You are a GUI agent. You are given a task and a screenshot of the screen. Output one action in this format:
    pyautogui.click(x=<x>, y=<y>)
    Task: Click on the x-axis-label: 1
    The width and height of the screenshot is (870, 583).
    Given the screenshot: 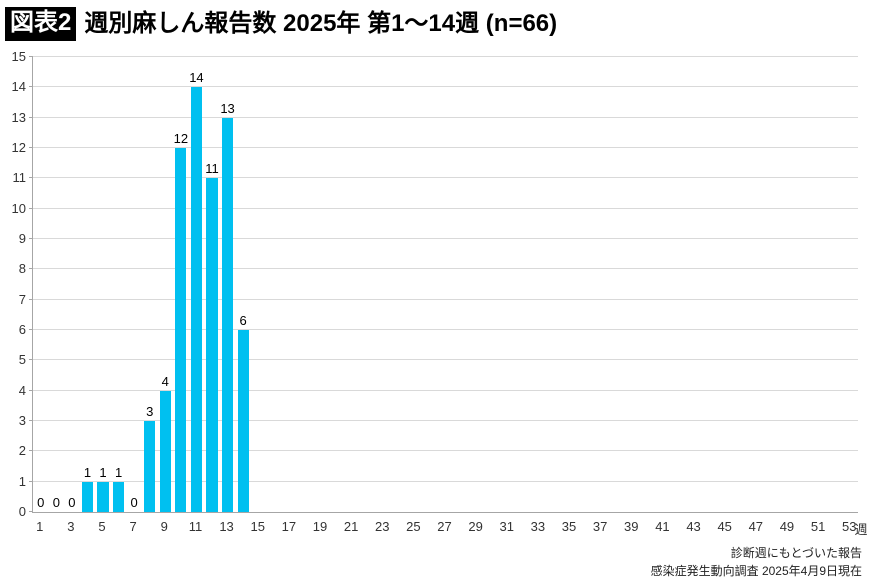 What is the action you would take?
    pyautogui.click(x=40, y=526)
    